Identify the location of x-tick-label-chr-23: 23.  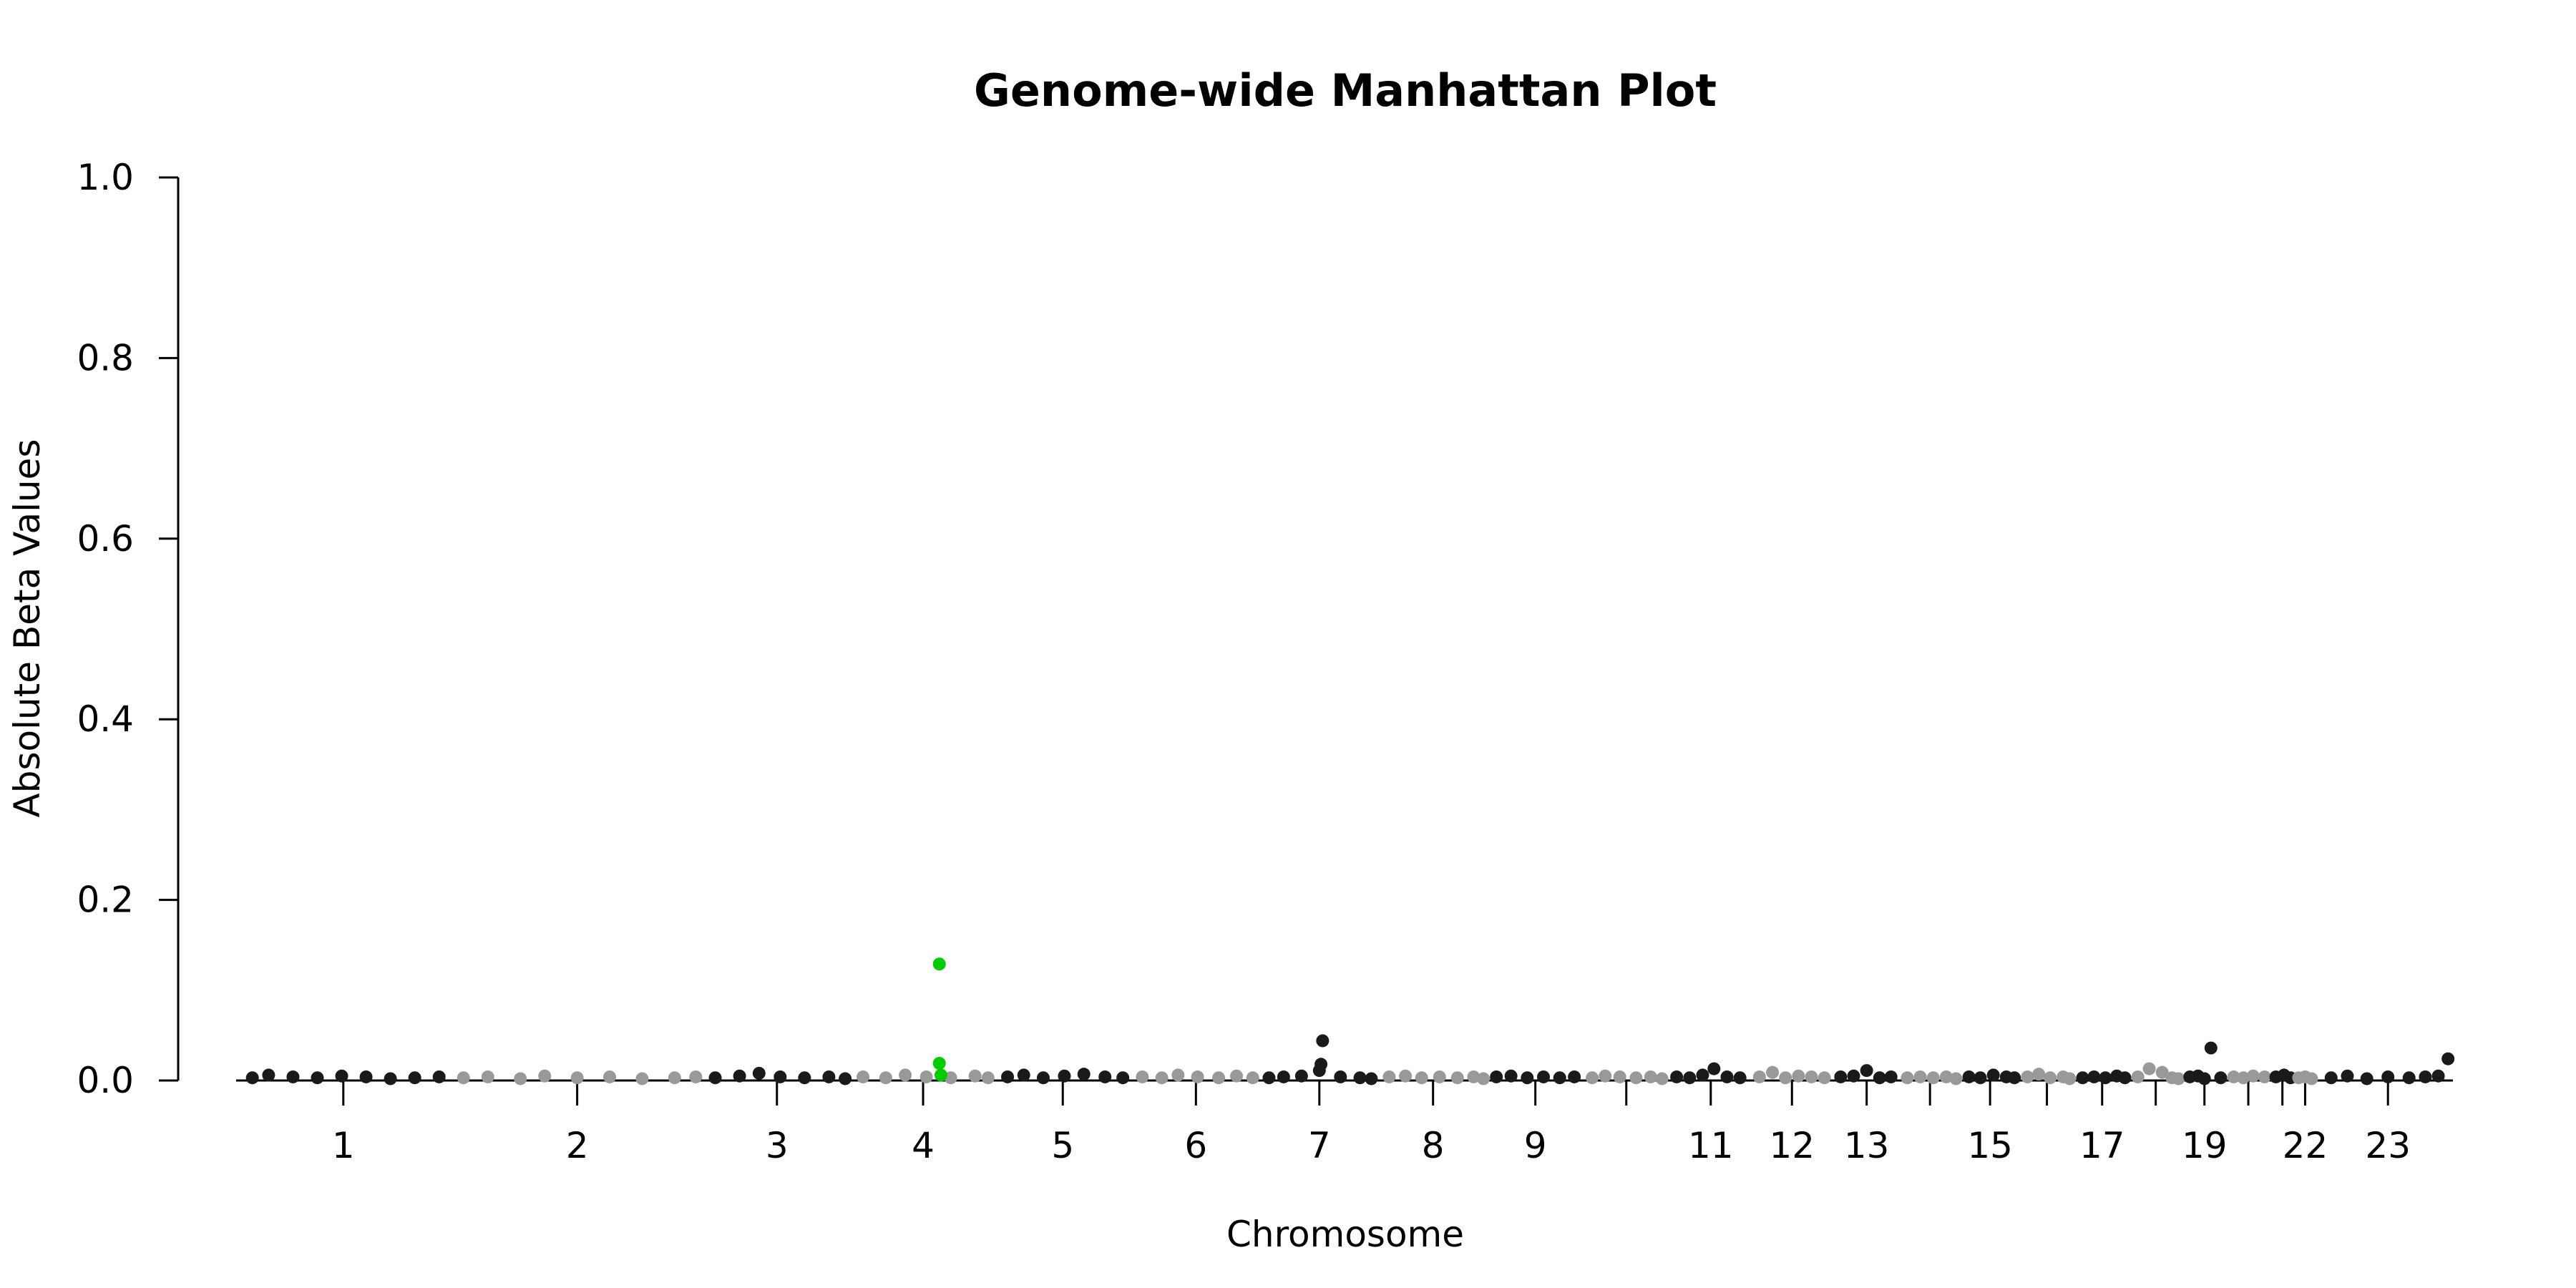
(2388, 1145).